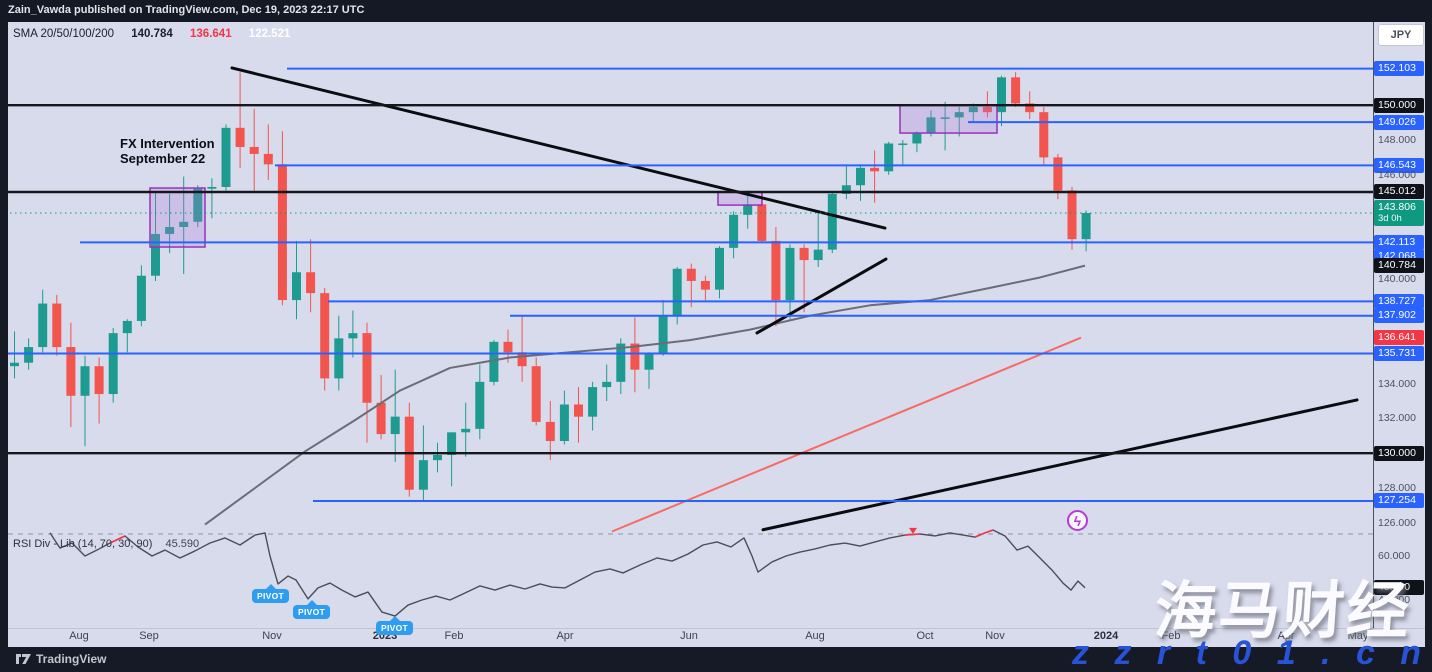 The image size is (1432, 672). I want to click on rsi-divergence-marker, so click(913, 530).